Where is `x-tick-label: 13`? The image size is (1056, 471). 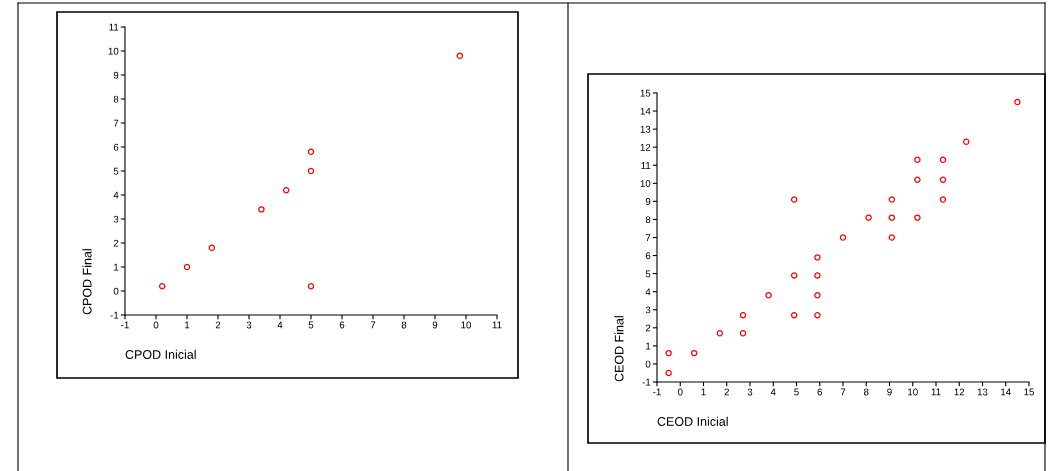
x-tick-label: 13 is located at coordinates (982, 392).